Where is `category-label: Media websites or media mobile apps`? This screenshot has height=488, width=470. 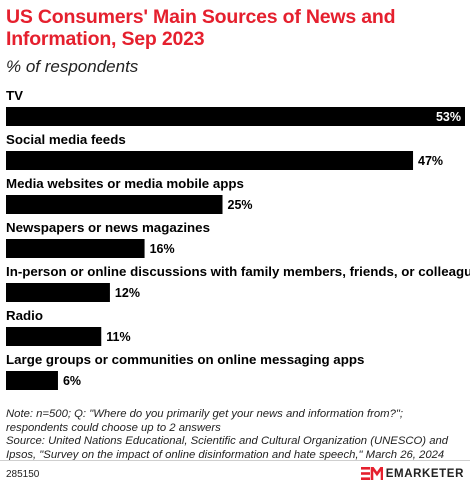 category-label: Media websites or media mobile apps is located at coordinates (125, 183).